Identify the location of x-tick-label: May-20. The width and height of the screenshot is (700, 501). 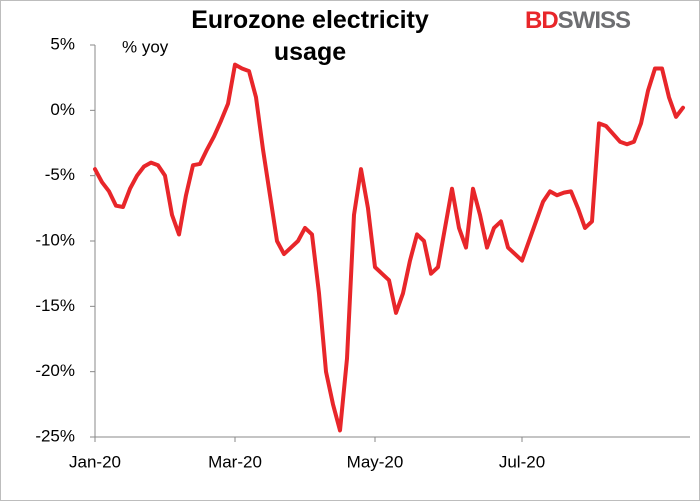
(375, 461).